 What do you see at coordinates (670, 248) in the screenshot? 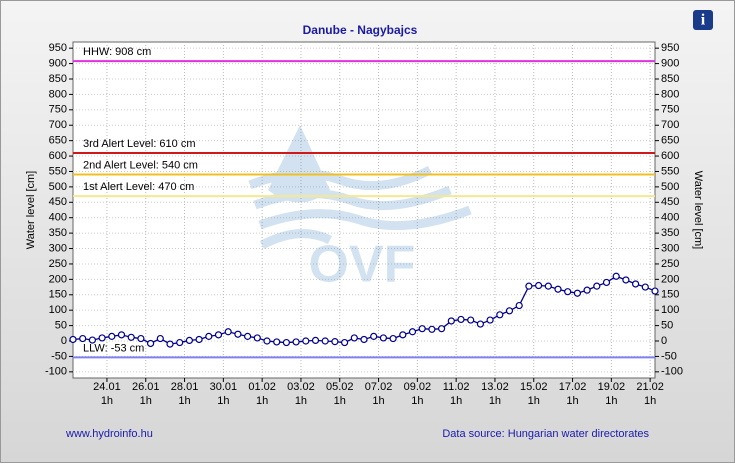
I see `y2-tick-label: 300` at bounding box center [670, 248].